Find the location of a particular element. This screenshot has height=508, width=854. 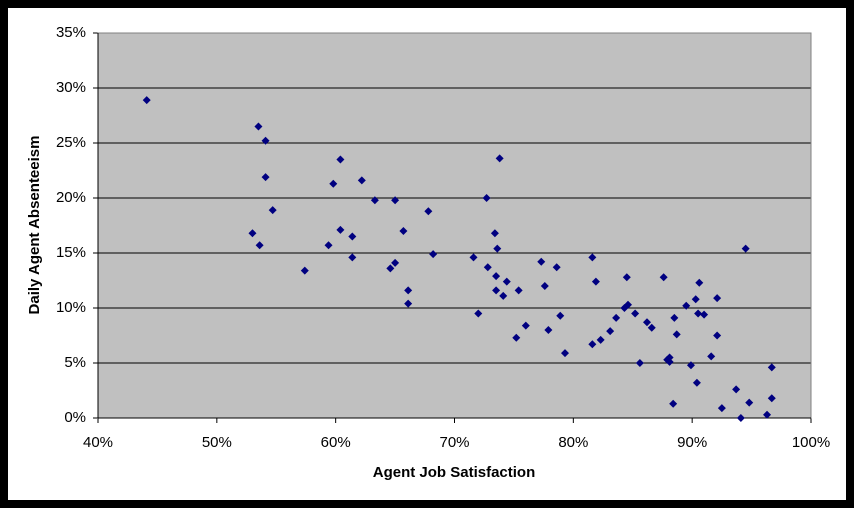

x-tick-label: 80% is located at coordinates (573, 442).